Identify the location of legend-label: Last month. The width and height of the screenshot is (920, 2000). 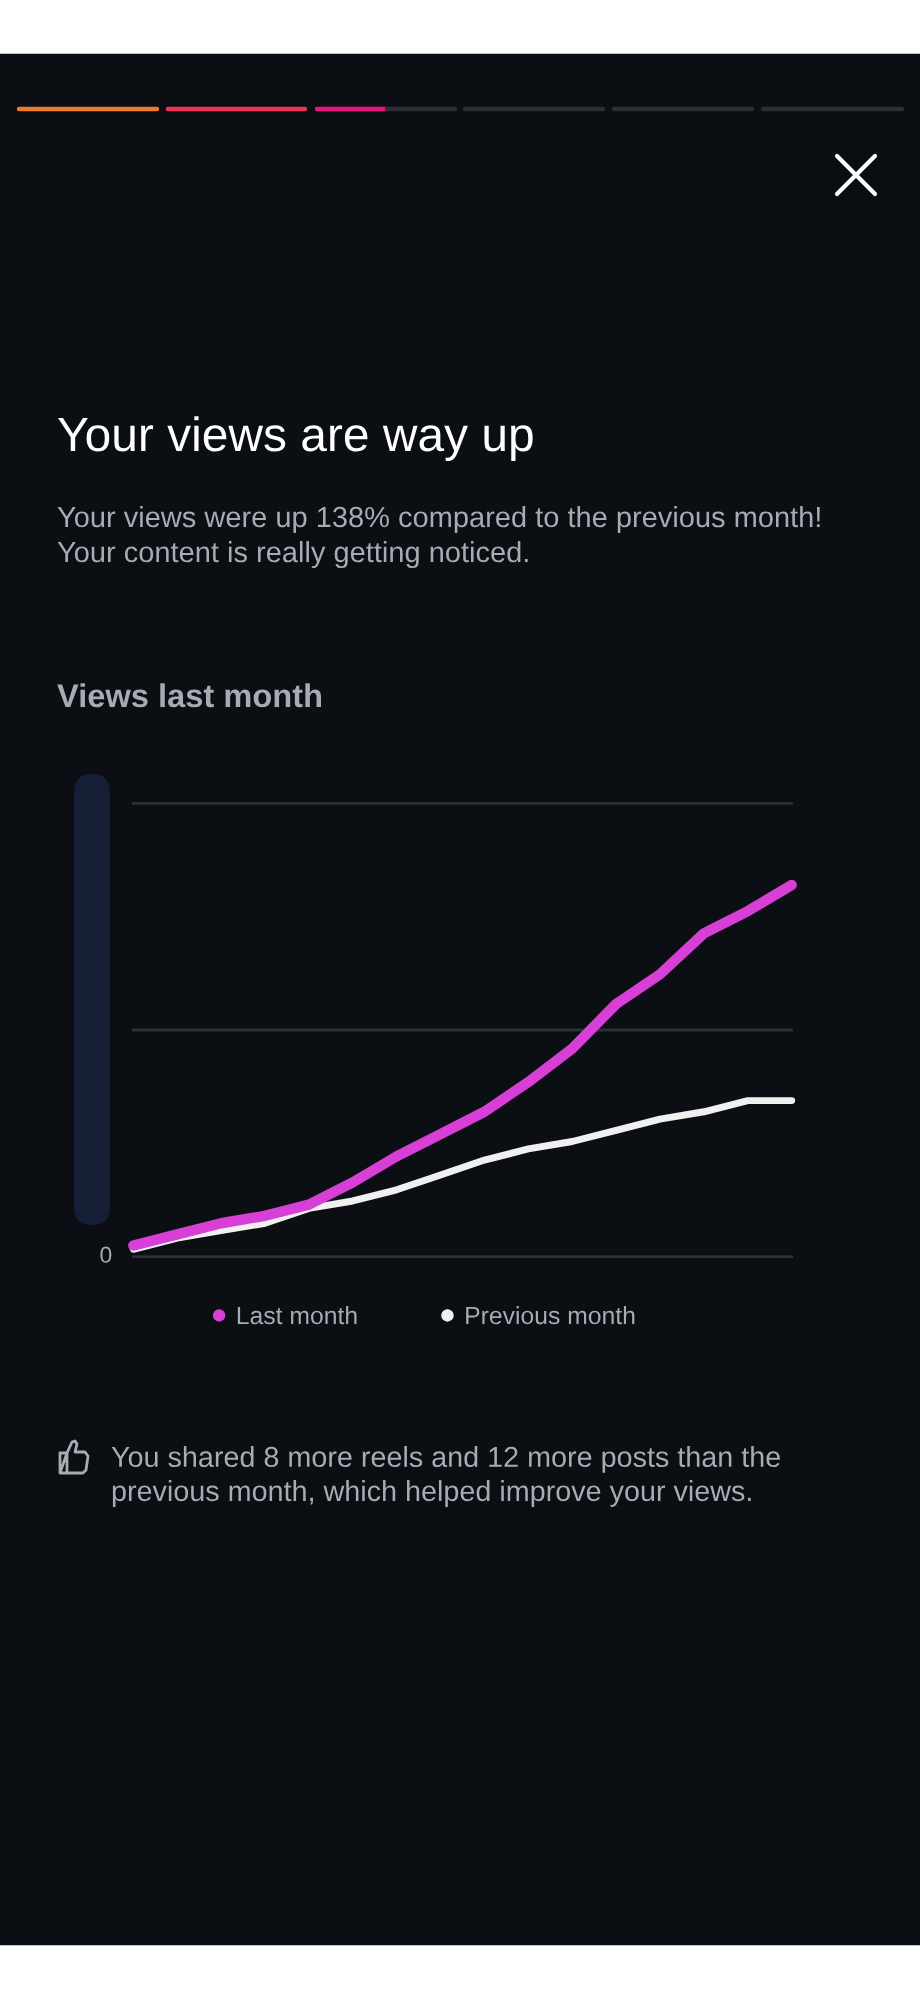
(297, 1315).